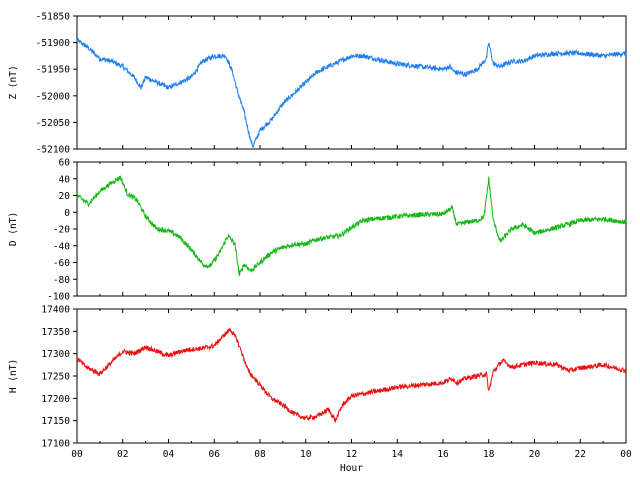 Image resolution: width=640 pixels, height=484 pixels. I want to click on xlabel: Hour, so click(351, 468).